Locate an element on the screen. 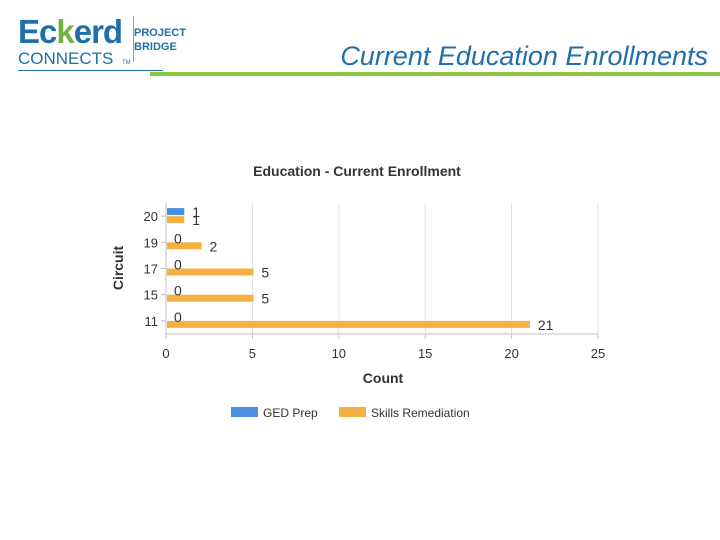 The height and width of the screenshot is (540, 720). y-tick-label: 17 is located at coordinates (151, 269).